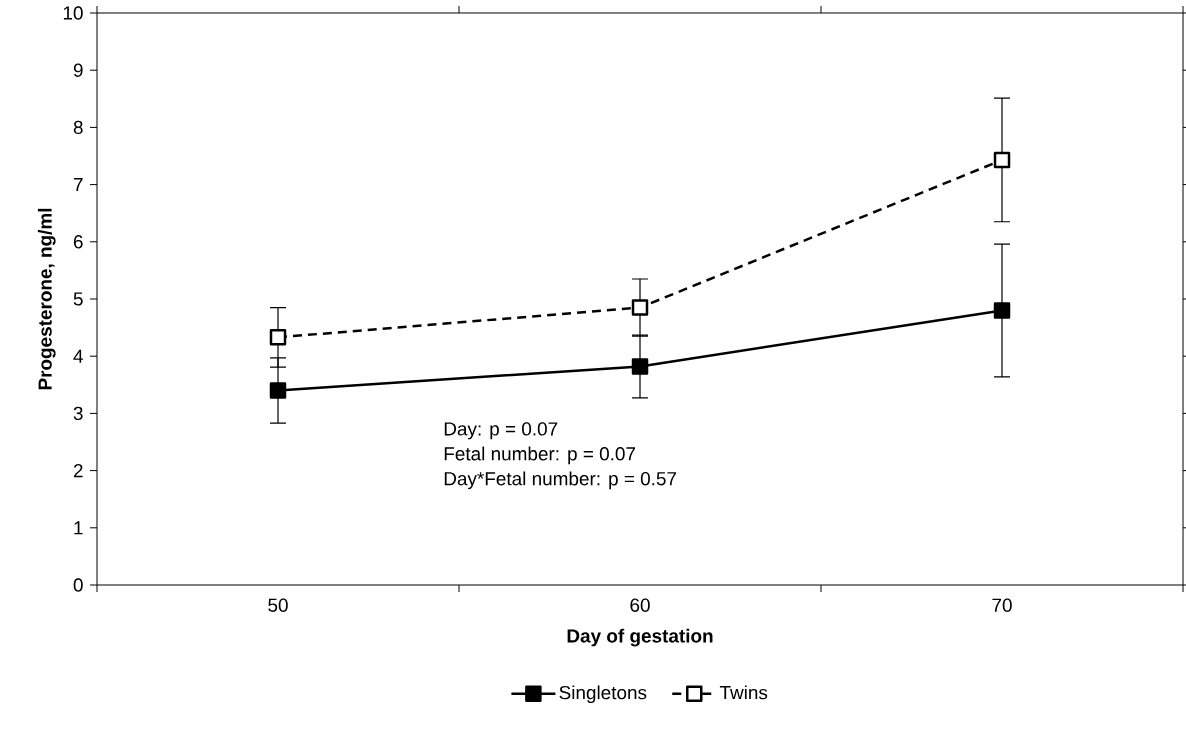 The width and height of the screenshot is (1186, 744). What do you see at coordinates (78, 70) in the screenshot?
I see `y-tick-label: 9` at bounding box center [78, 70].